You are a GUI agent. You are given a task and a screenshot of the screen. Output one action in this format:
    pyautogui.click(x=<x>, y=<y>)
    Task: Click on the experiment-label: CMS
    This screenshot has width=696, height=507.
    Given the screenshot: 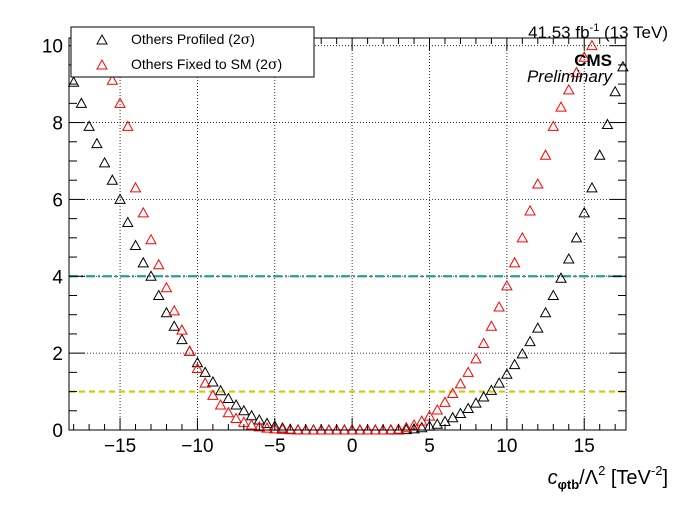 What is the action you would take?
    pyautogui.click(x=593, y=60)
    